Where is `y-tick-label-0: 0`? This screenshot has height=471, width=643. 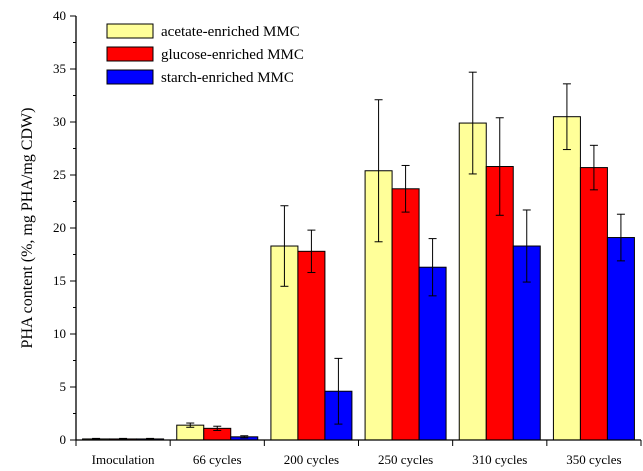
y-tick-label-0: 0 is located at coordinates (63, 439).